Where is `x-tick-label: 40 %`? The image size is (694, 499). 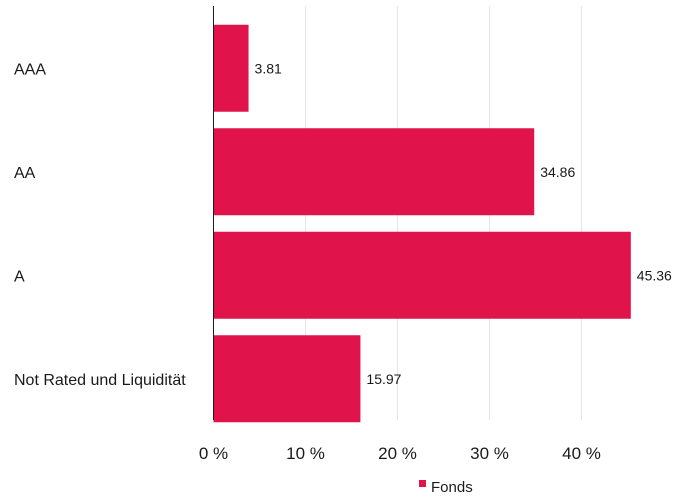 x-tick-label: 40 % is located at coordinates (581, 453).